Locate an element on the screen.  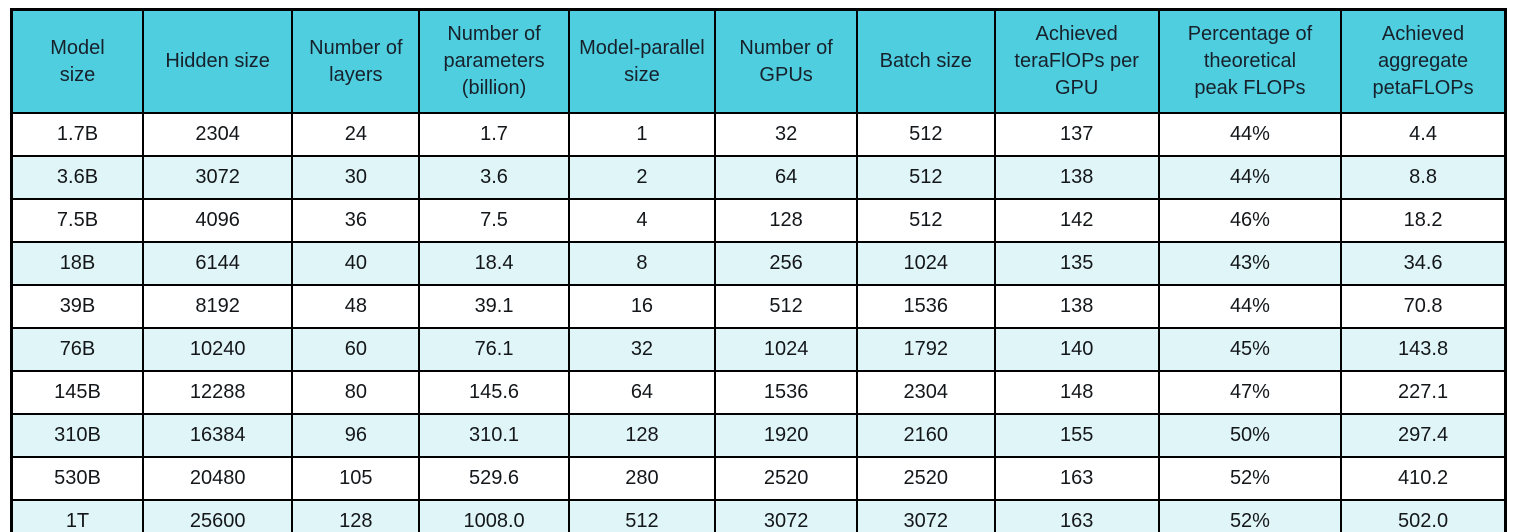
table-cell: 1.7B is located at coordinates (77, 134).